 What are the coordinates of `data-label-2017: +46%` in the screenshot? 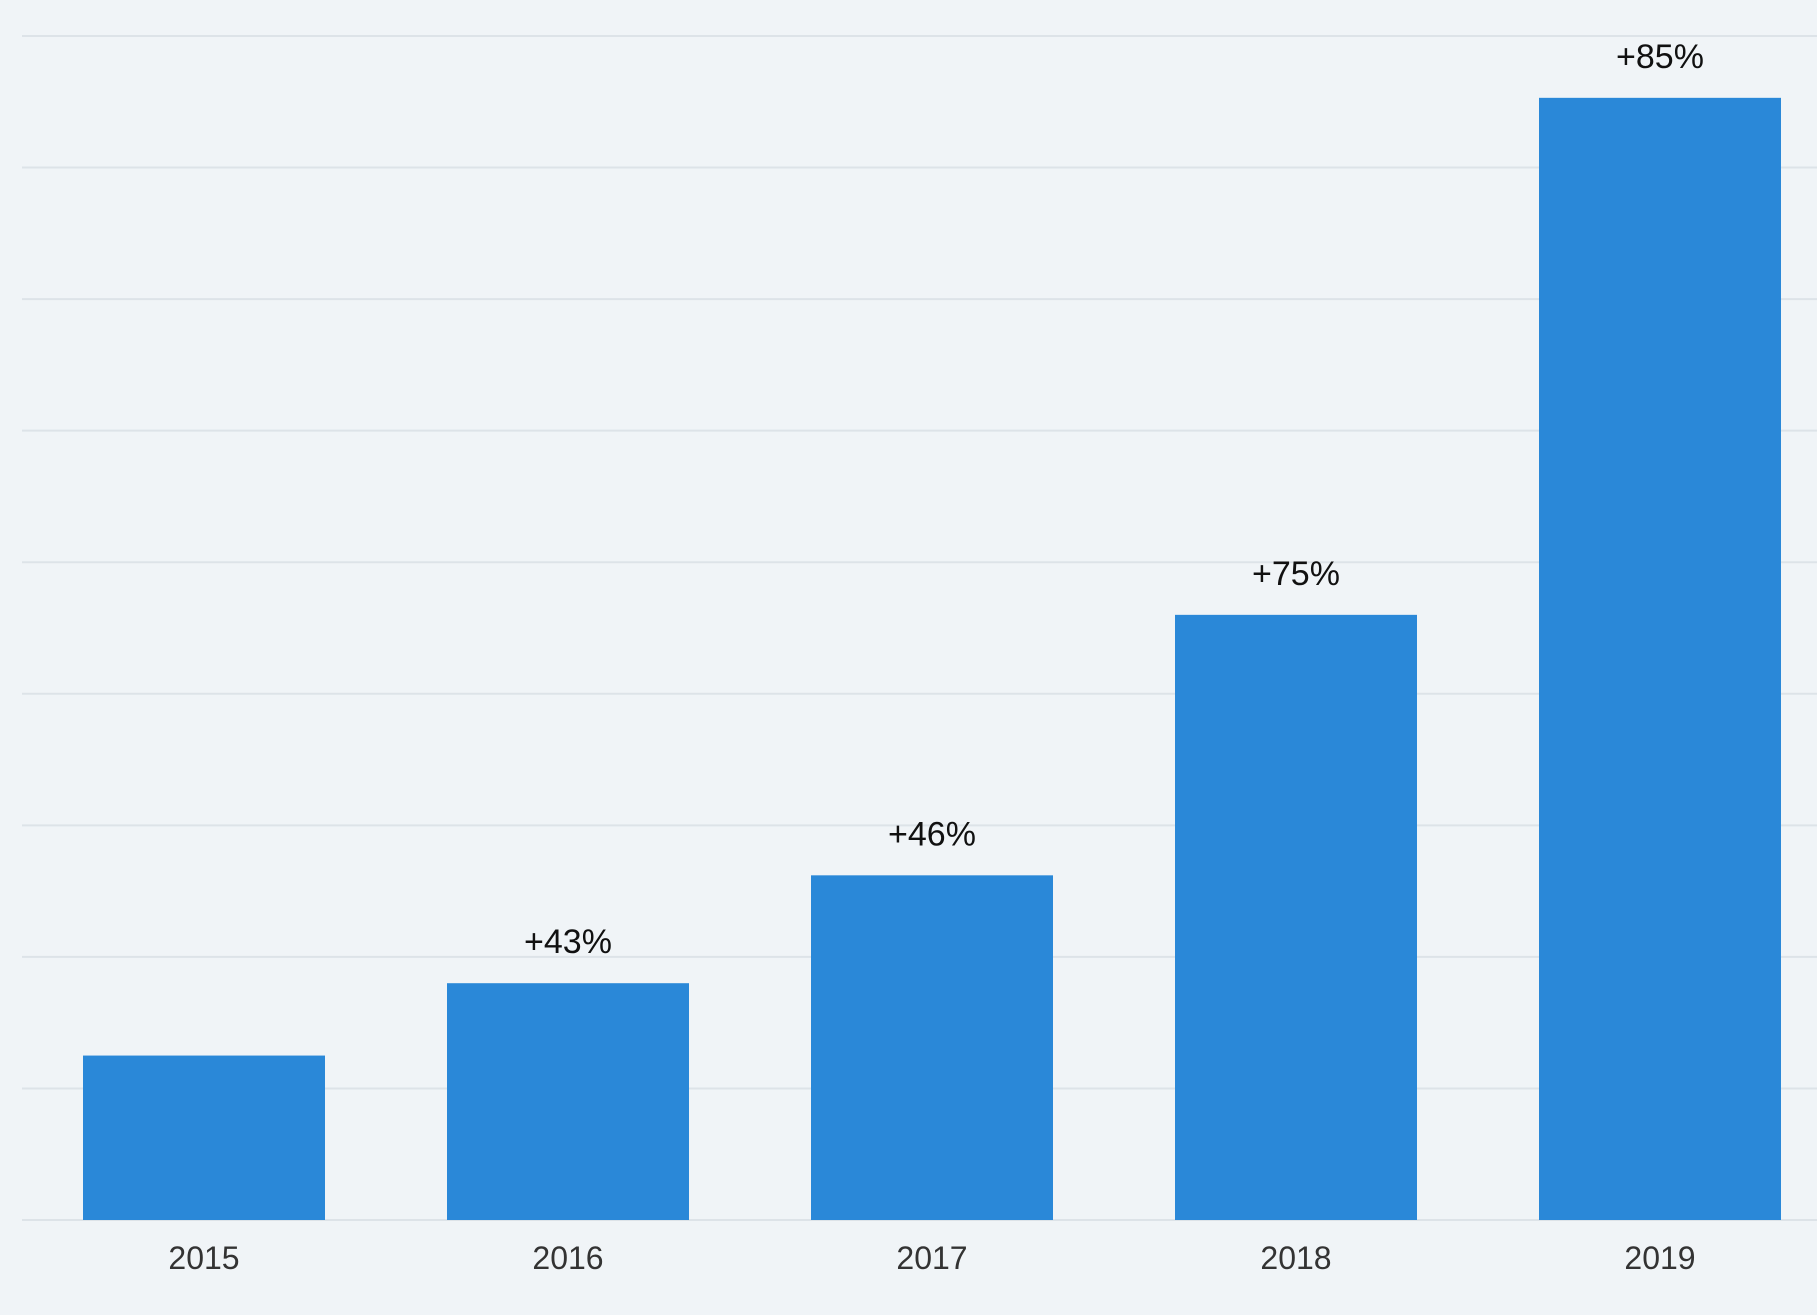 It's located at (932, 834).